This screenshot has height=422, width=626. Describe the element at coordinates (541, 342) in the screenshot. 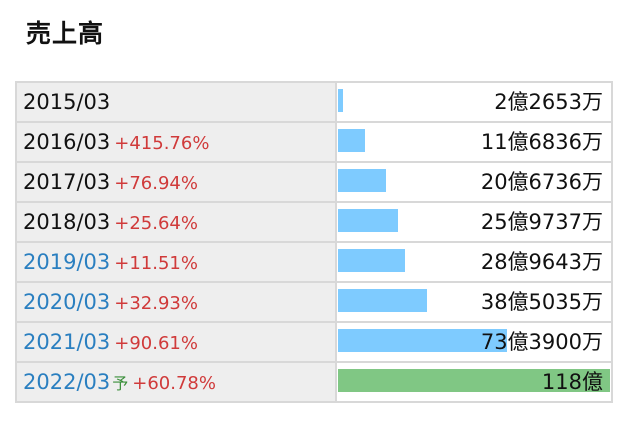

I see `sales-amount: 73億3900万` at that location.